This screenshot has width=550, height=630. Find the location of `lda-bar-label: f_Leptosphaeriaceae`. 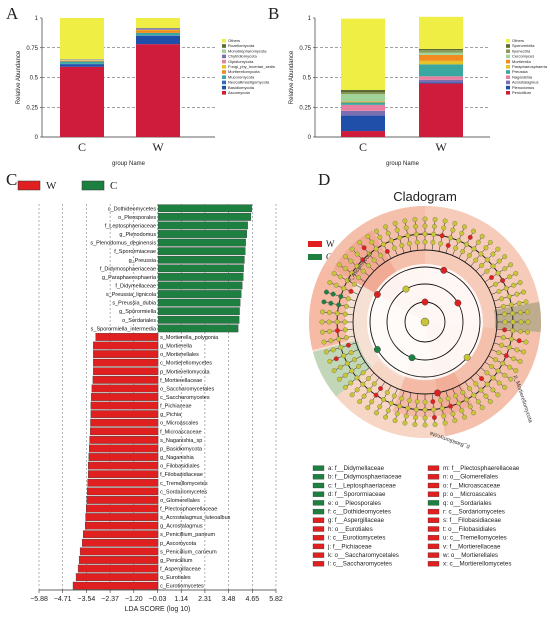

lda-bar-label: f_Leptosphaeriaceae is located at coordinates (130, 226).